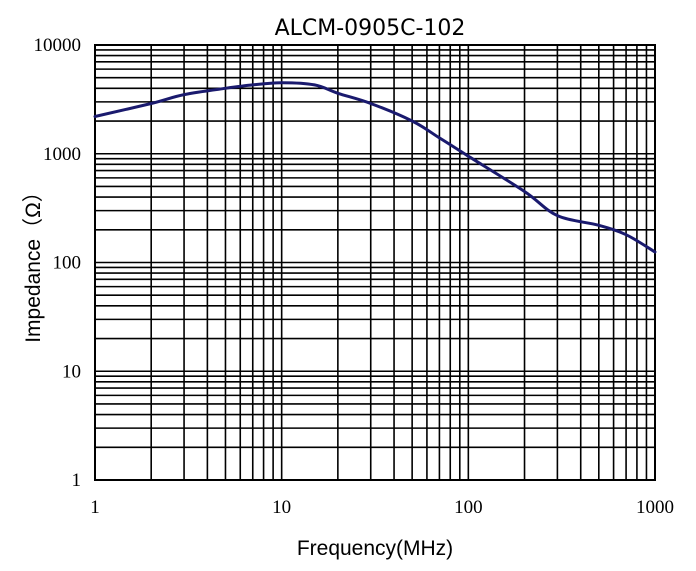 This screenshot has width=696, height=571. I want to click on y-tick-label: 1, so click(77, 480).